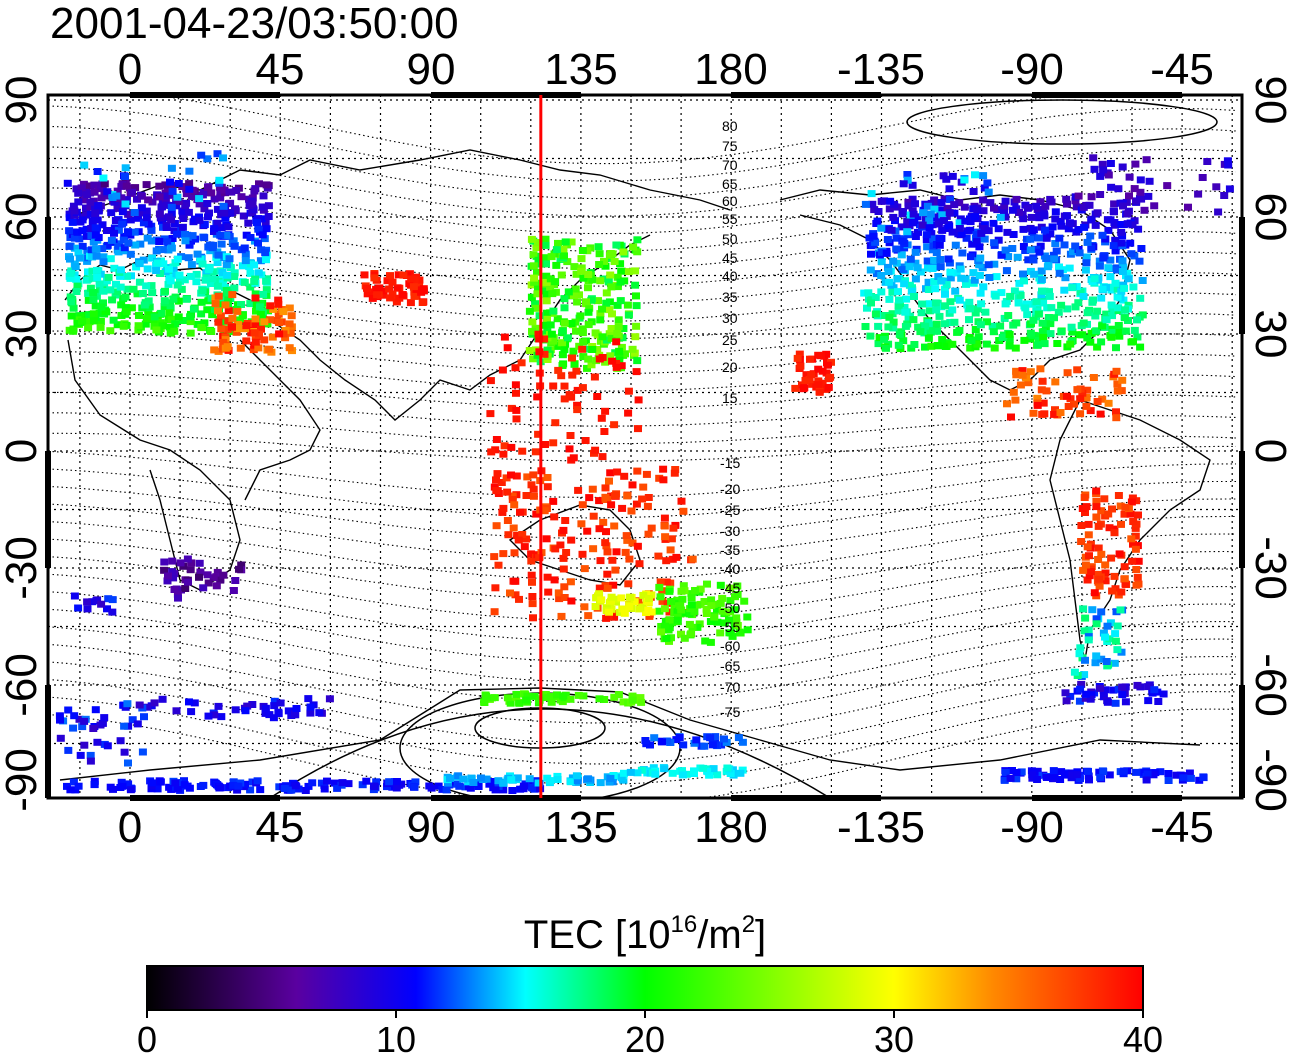 This screenshot has height=1057, width=1292. I want to click on contour-label: -20, so click(730, 489).